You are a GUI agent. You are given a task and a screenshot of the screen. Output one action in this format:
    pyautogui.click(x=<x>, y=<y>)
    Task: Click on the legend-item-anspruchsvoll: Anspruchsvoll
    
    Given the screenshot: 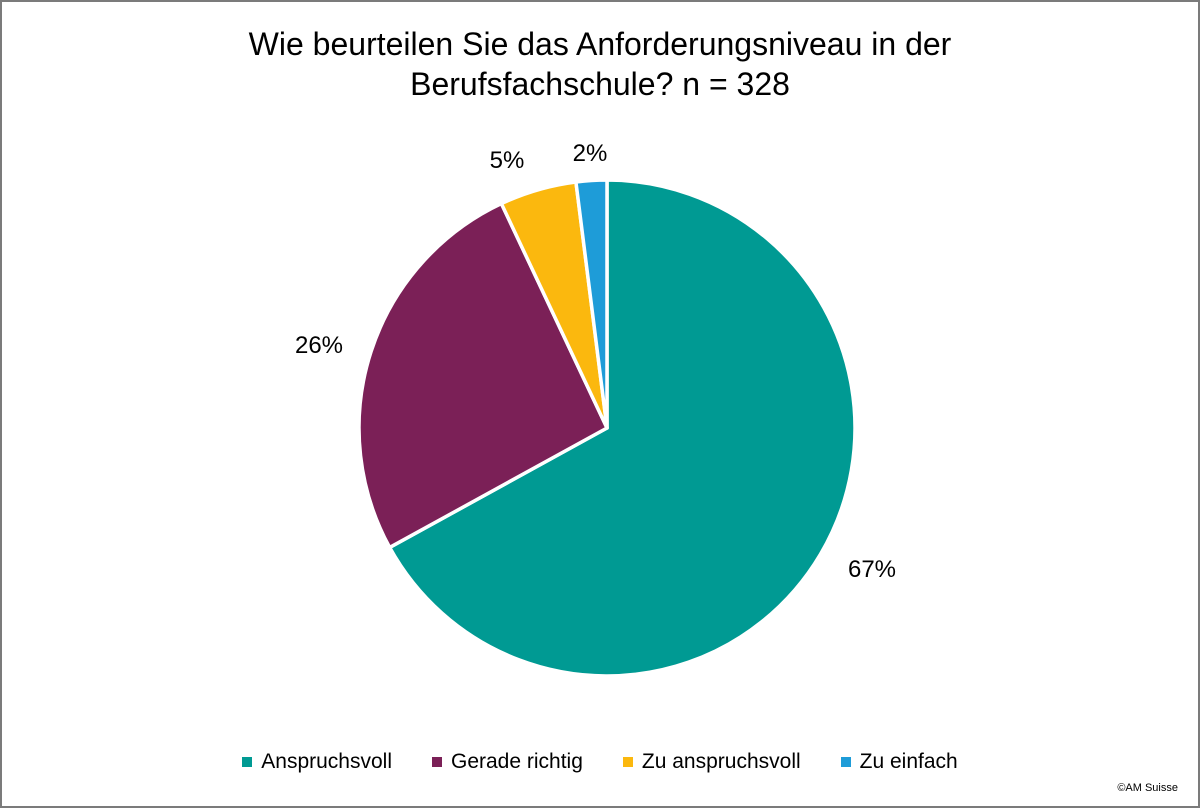 What is the action you would take?
    pyautogui.click(x=317, y=762)
    